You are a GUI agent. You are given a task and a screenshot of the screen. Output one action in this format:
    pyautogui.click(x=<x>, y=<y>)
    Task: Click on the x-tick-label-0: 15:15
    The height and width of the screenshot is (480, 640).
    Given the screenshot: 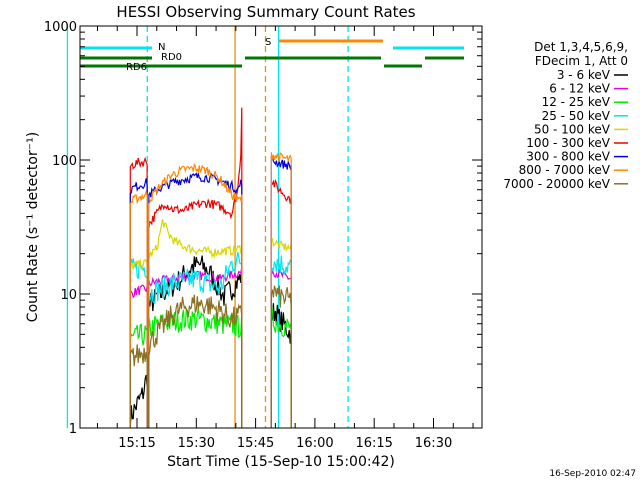 What is the action you would take?
    pyautogui.click(x=136, y=443)
    